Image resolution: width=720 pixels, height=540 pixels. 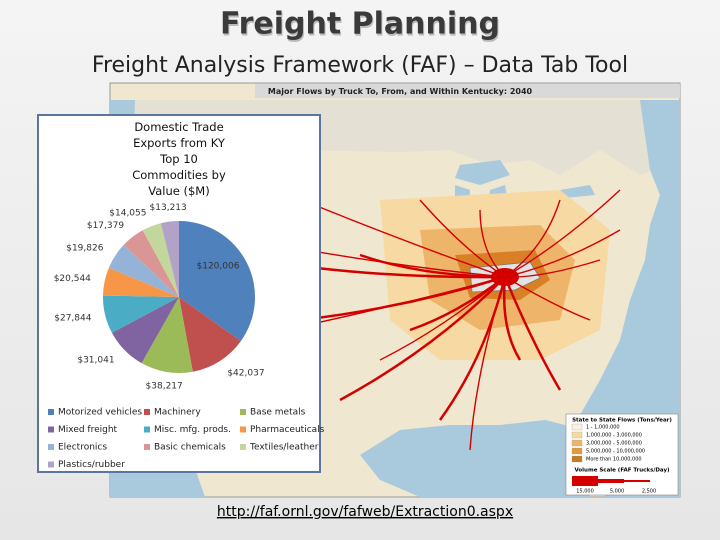 I want to click on legend-label: Motorized vehicles, so click(x=100, y=413).